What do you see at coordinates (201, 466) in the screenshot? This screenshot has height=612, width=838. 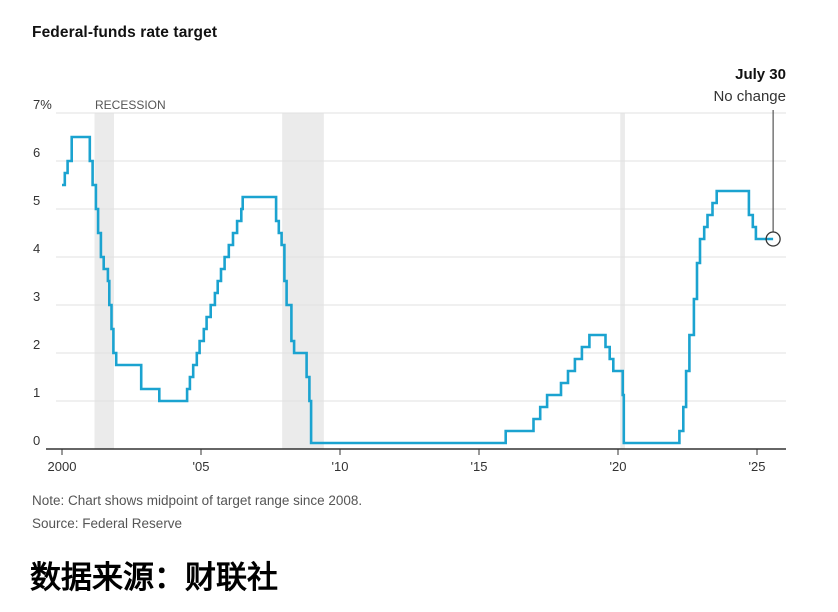 I see `x-tick-label-2005: '05` at bounding box center [201, 466].